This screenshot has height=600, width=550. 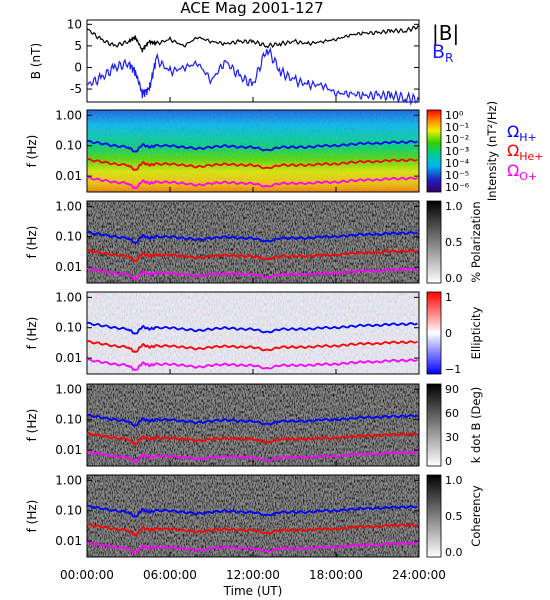 What do you see at coordinates (457, 139) in the screenshot?
I see `colorbar-tick-label: 10⁻²` at bounding box center [457, 139].